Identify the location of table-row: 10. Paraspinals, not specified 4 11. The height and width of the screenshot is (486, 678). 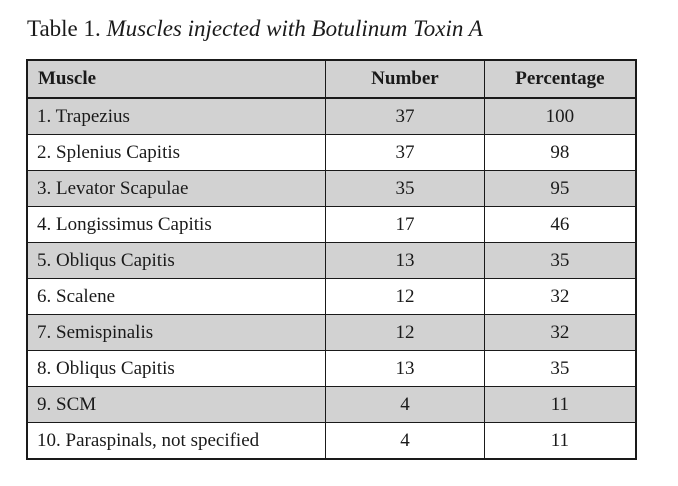
(331, 441).